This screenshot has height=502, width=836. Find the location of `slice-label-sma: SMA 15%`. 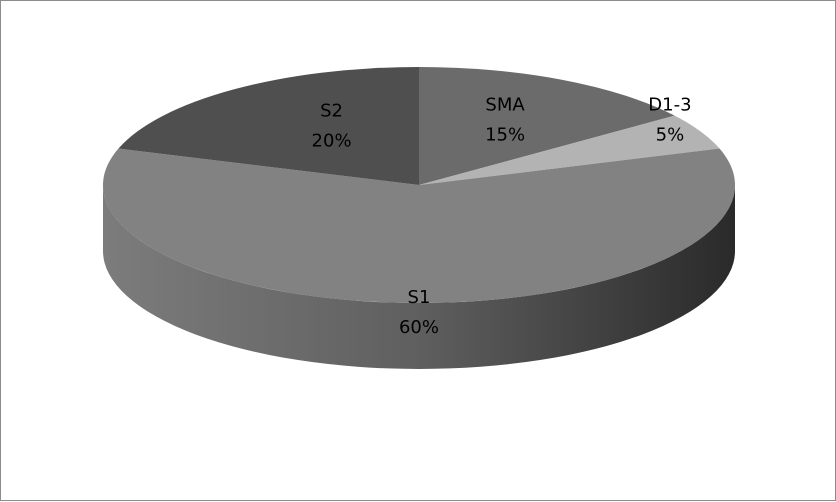

slice-label-sma: SMA 15% is located at coordinates (505, 119).